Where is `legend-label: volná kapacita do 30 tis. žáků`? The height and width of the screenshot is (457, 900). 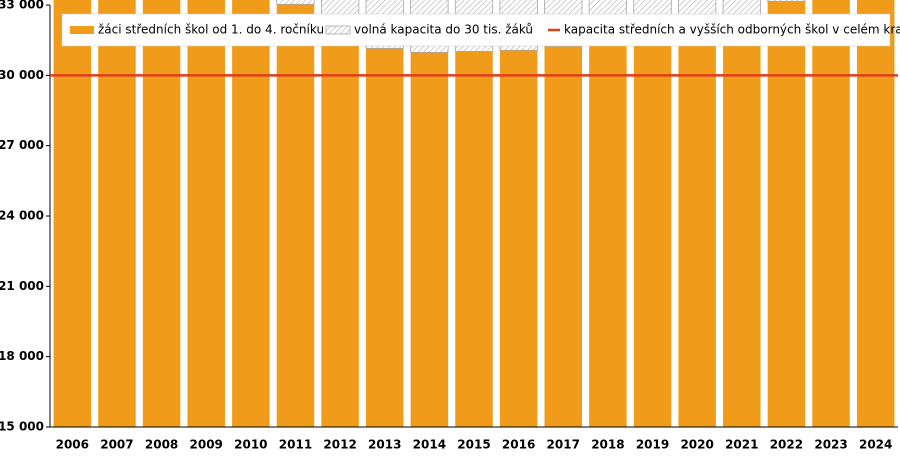 legend-label: volná kapacita do 30 tis. žáků is located at coordinates (443, 30).